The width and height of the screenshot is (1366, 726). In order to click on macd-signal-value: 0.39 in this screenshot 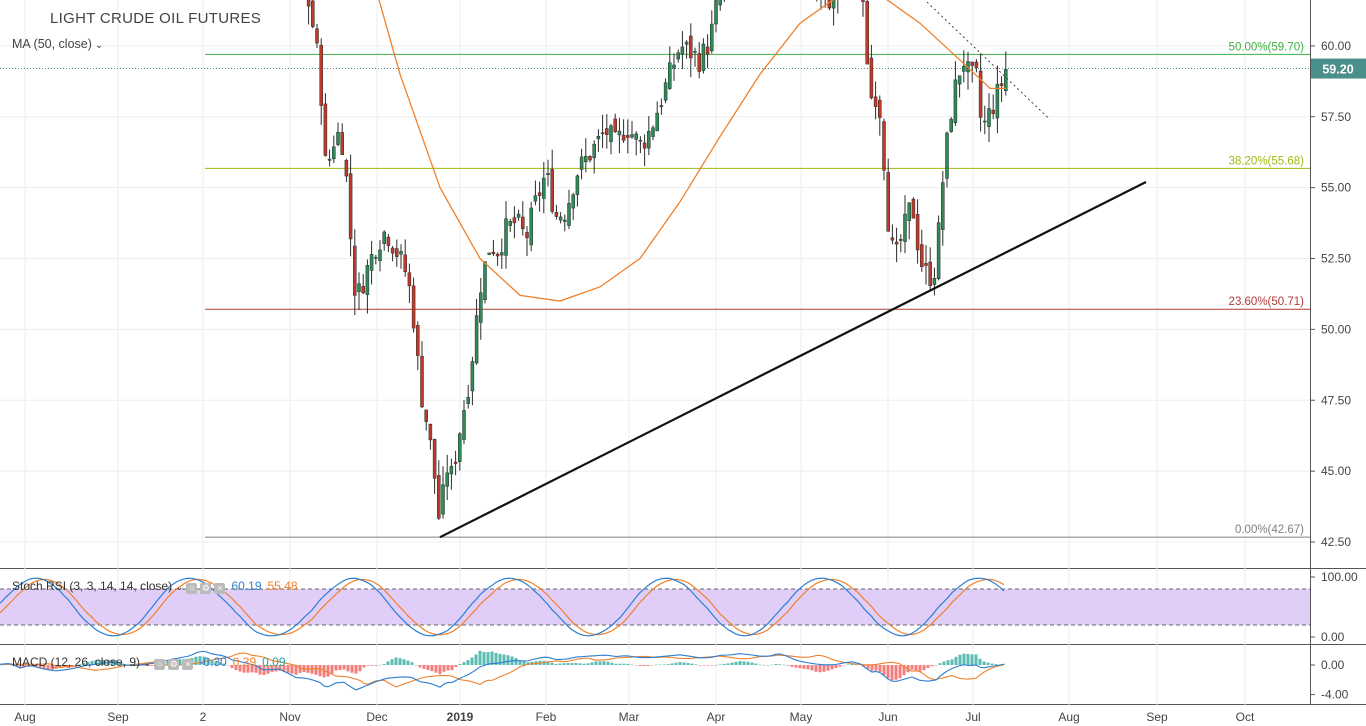, I will do `click(244, 662)`.